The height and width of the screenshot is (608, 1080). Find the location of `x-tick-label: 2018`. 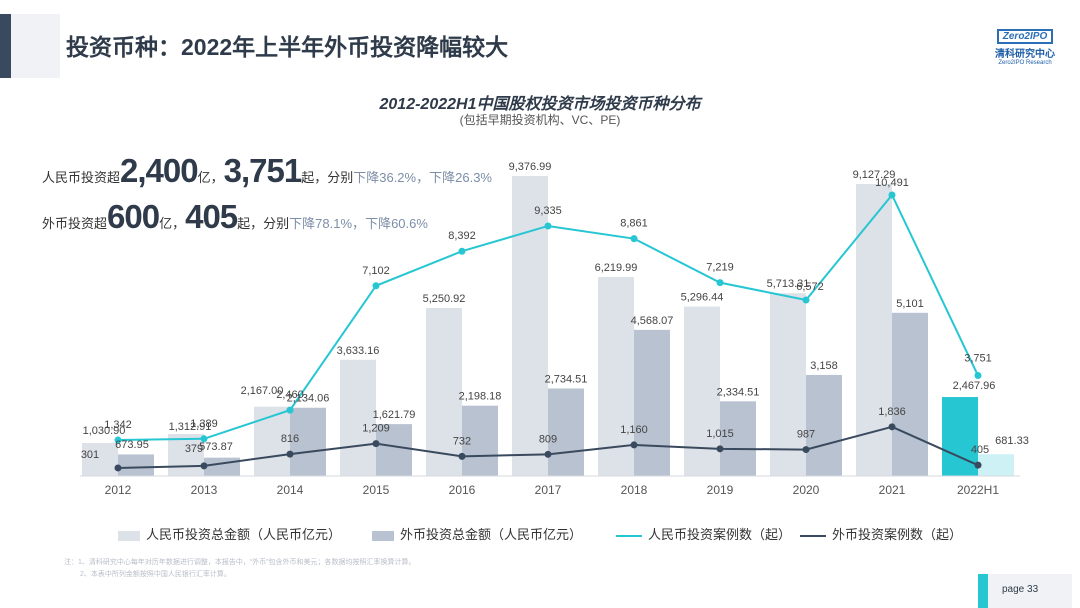

x-tick-label: 2018 is located at coordinates (634, 490).